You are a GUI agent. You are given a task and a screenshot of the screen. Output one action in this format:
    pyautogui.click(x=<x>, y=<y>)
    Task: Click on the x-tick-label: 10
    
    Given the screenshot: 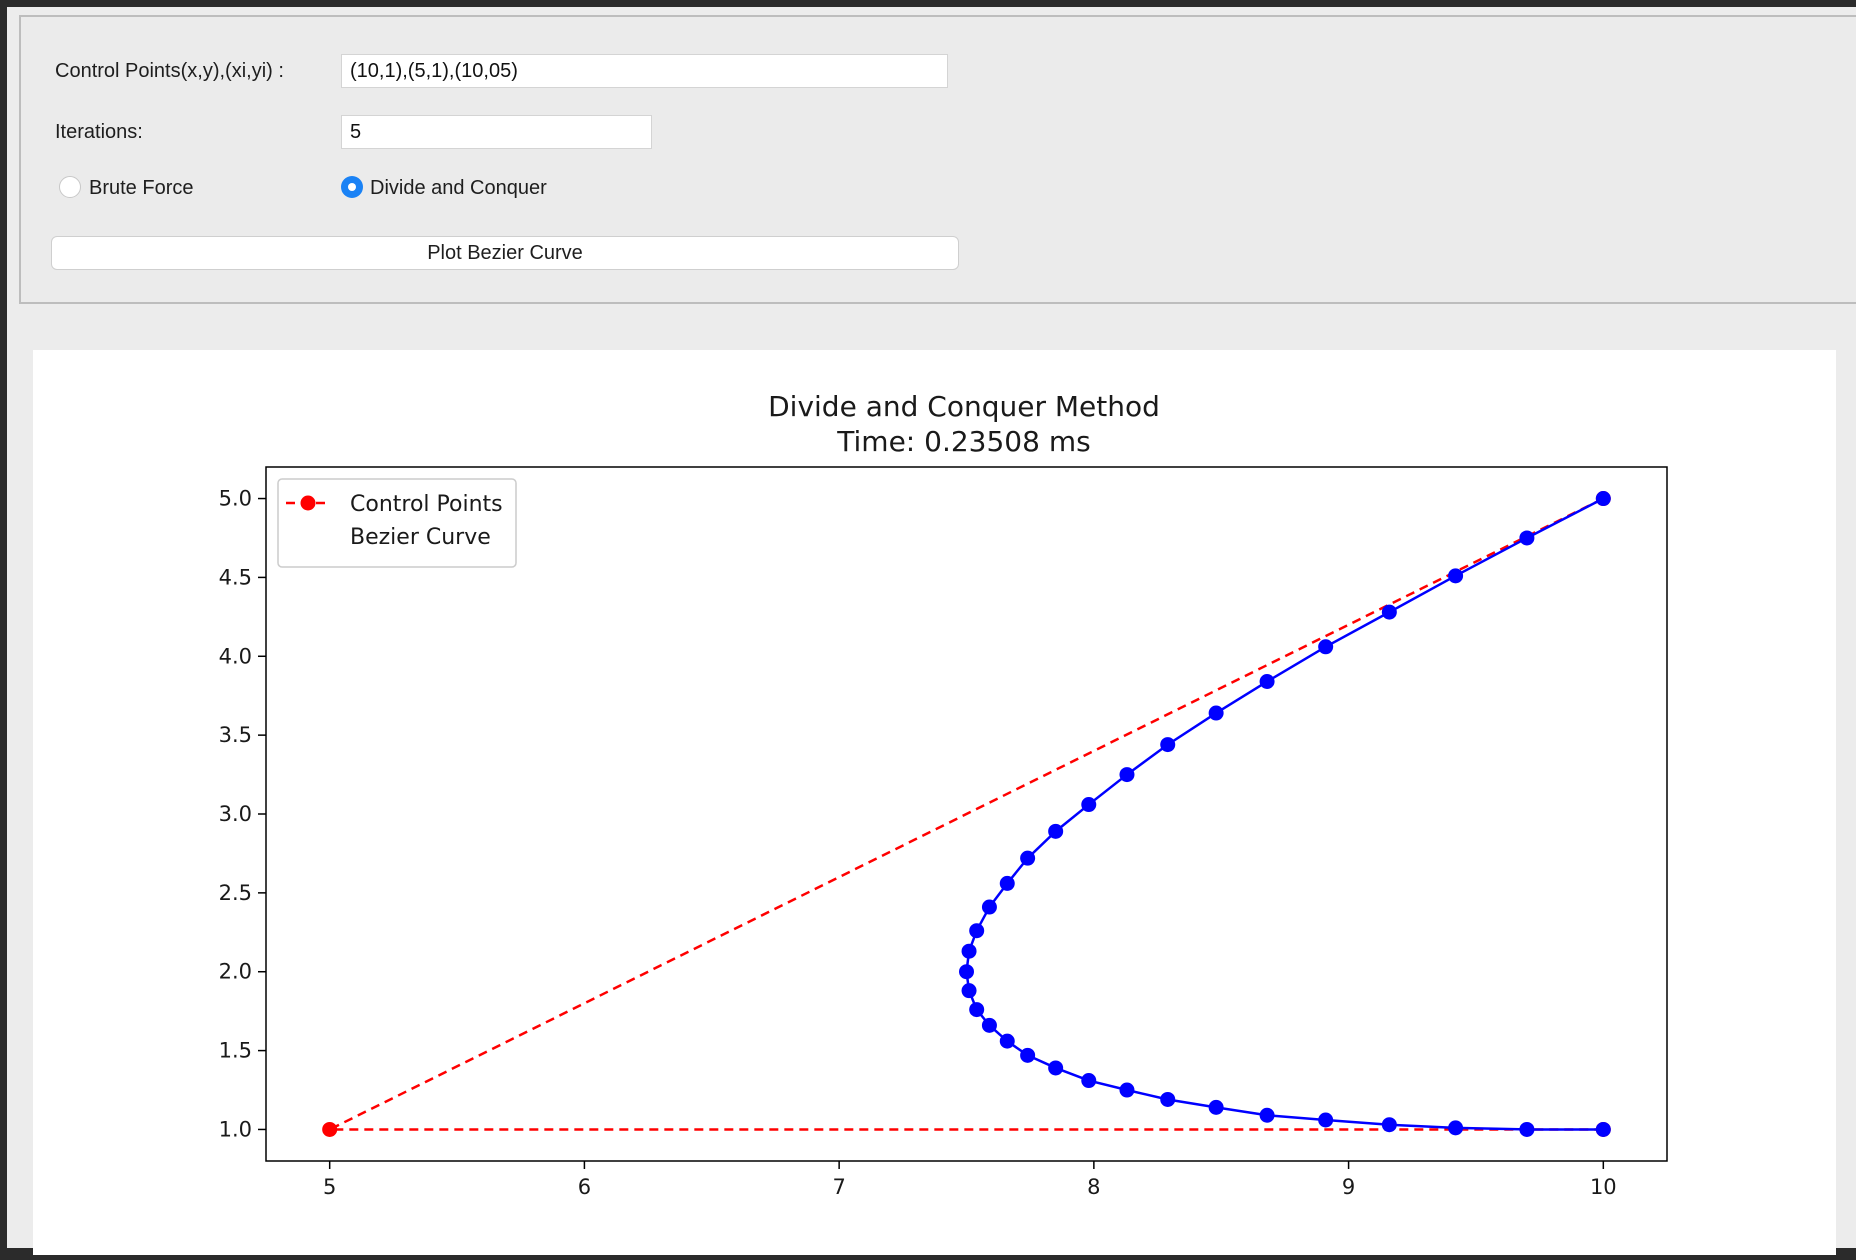 What is the action you would take?
    pyautogui.click(x=1603, y=1187)
    